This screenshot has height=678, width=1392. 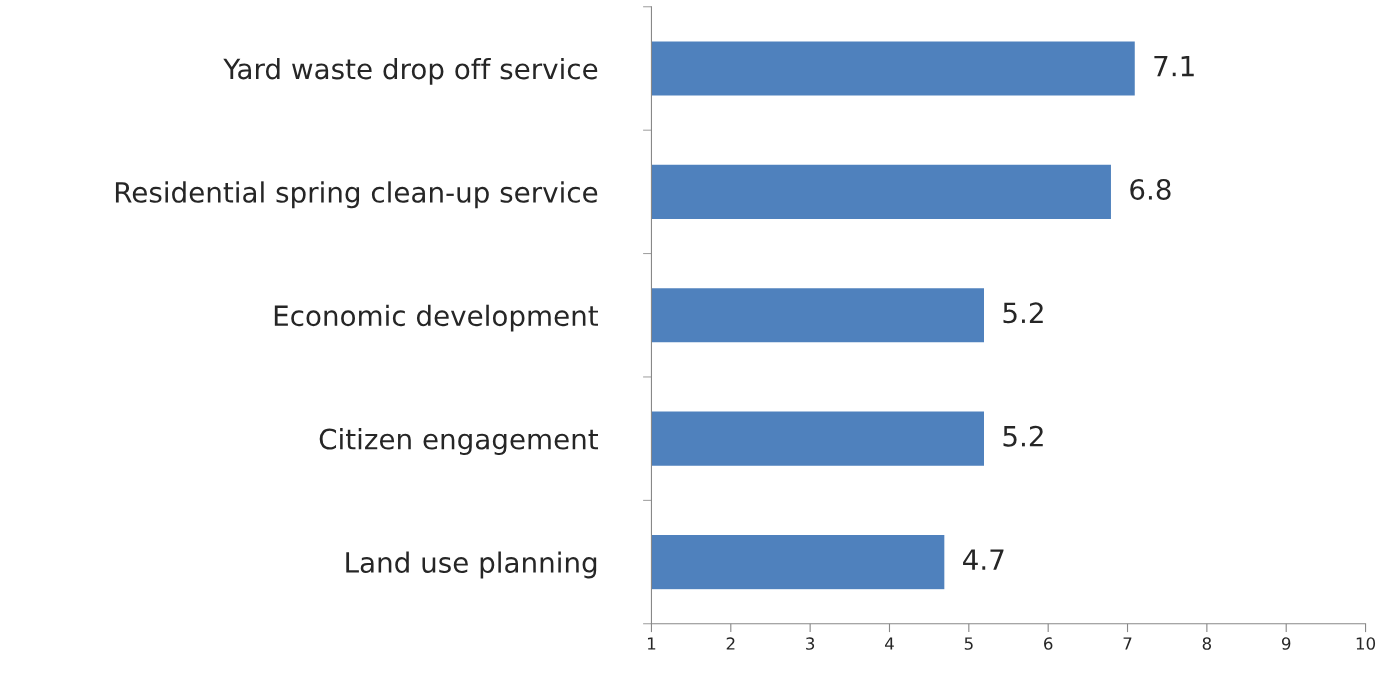 What do you see at coordinates (1207, 643) in the screenshot?
I see `x-tick-label: 8` at bounding box center [1207, 643].